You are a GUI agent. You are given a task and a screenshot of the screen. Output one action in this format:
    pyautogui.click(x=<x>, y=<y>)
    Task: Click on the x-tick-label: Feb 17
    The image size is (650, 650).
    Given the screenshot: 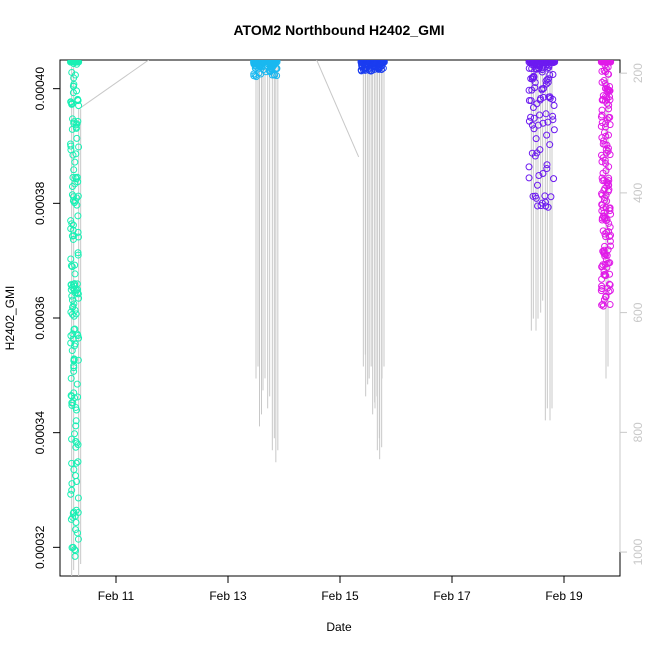 What is the action you would take?
    pyautogui.click(x=452, y=596)
    